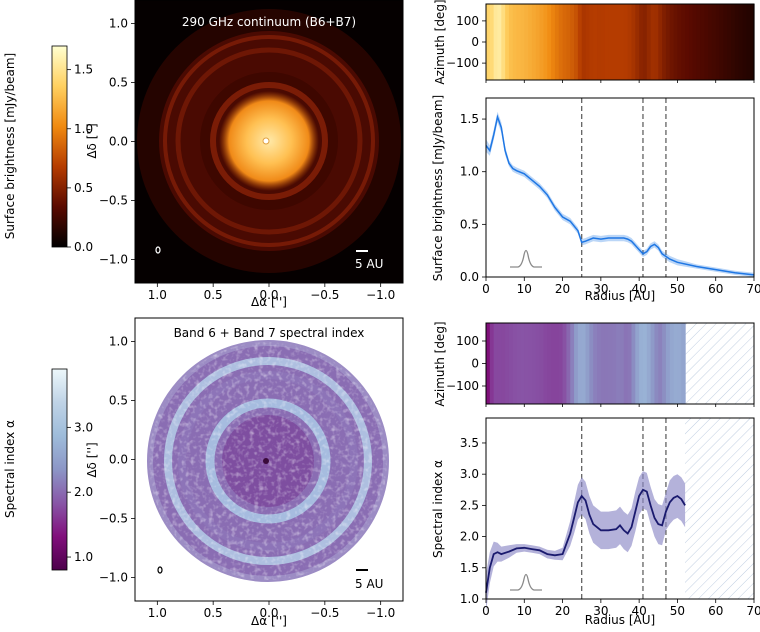 This screenshot has width=760, height=632. I want to click on continuum-polar-panel: 100 0 −100 Azimuth [deg], so click(594, 42).